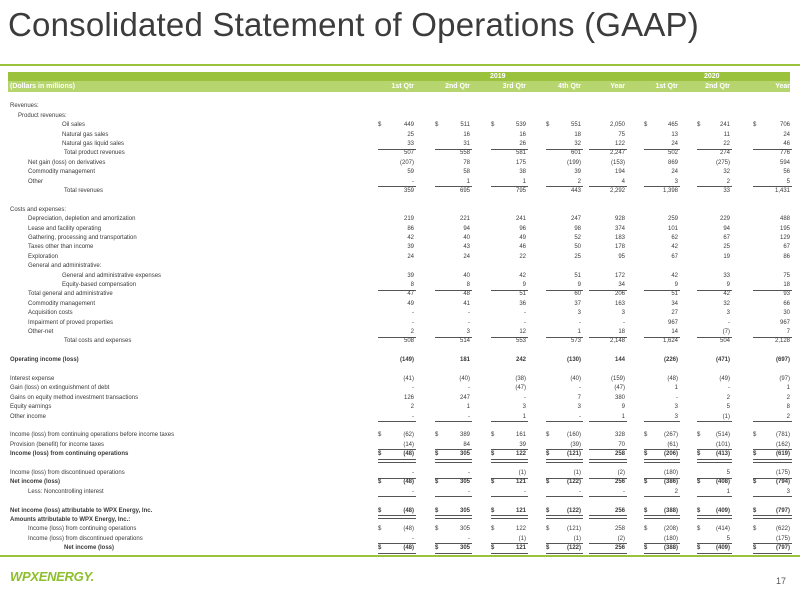  I want to click on cell-value: 274, so click(724, 153).